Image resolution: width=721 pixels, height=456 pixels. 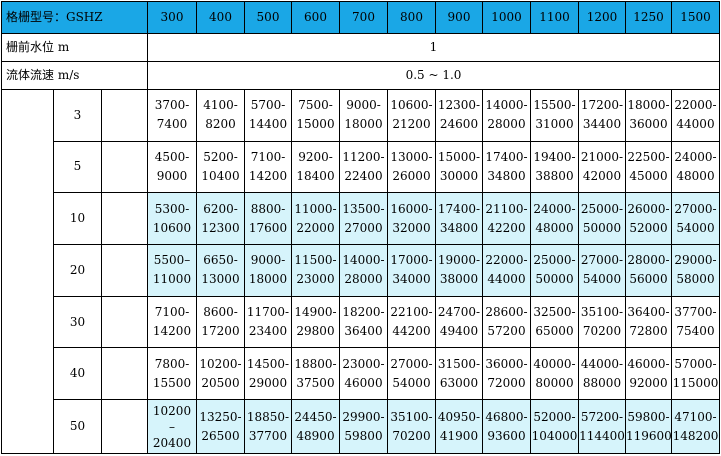 I want to click on flow-range-cell: 19400- 38800, so click(x=554, y=167).